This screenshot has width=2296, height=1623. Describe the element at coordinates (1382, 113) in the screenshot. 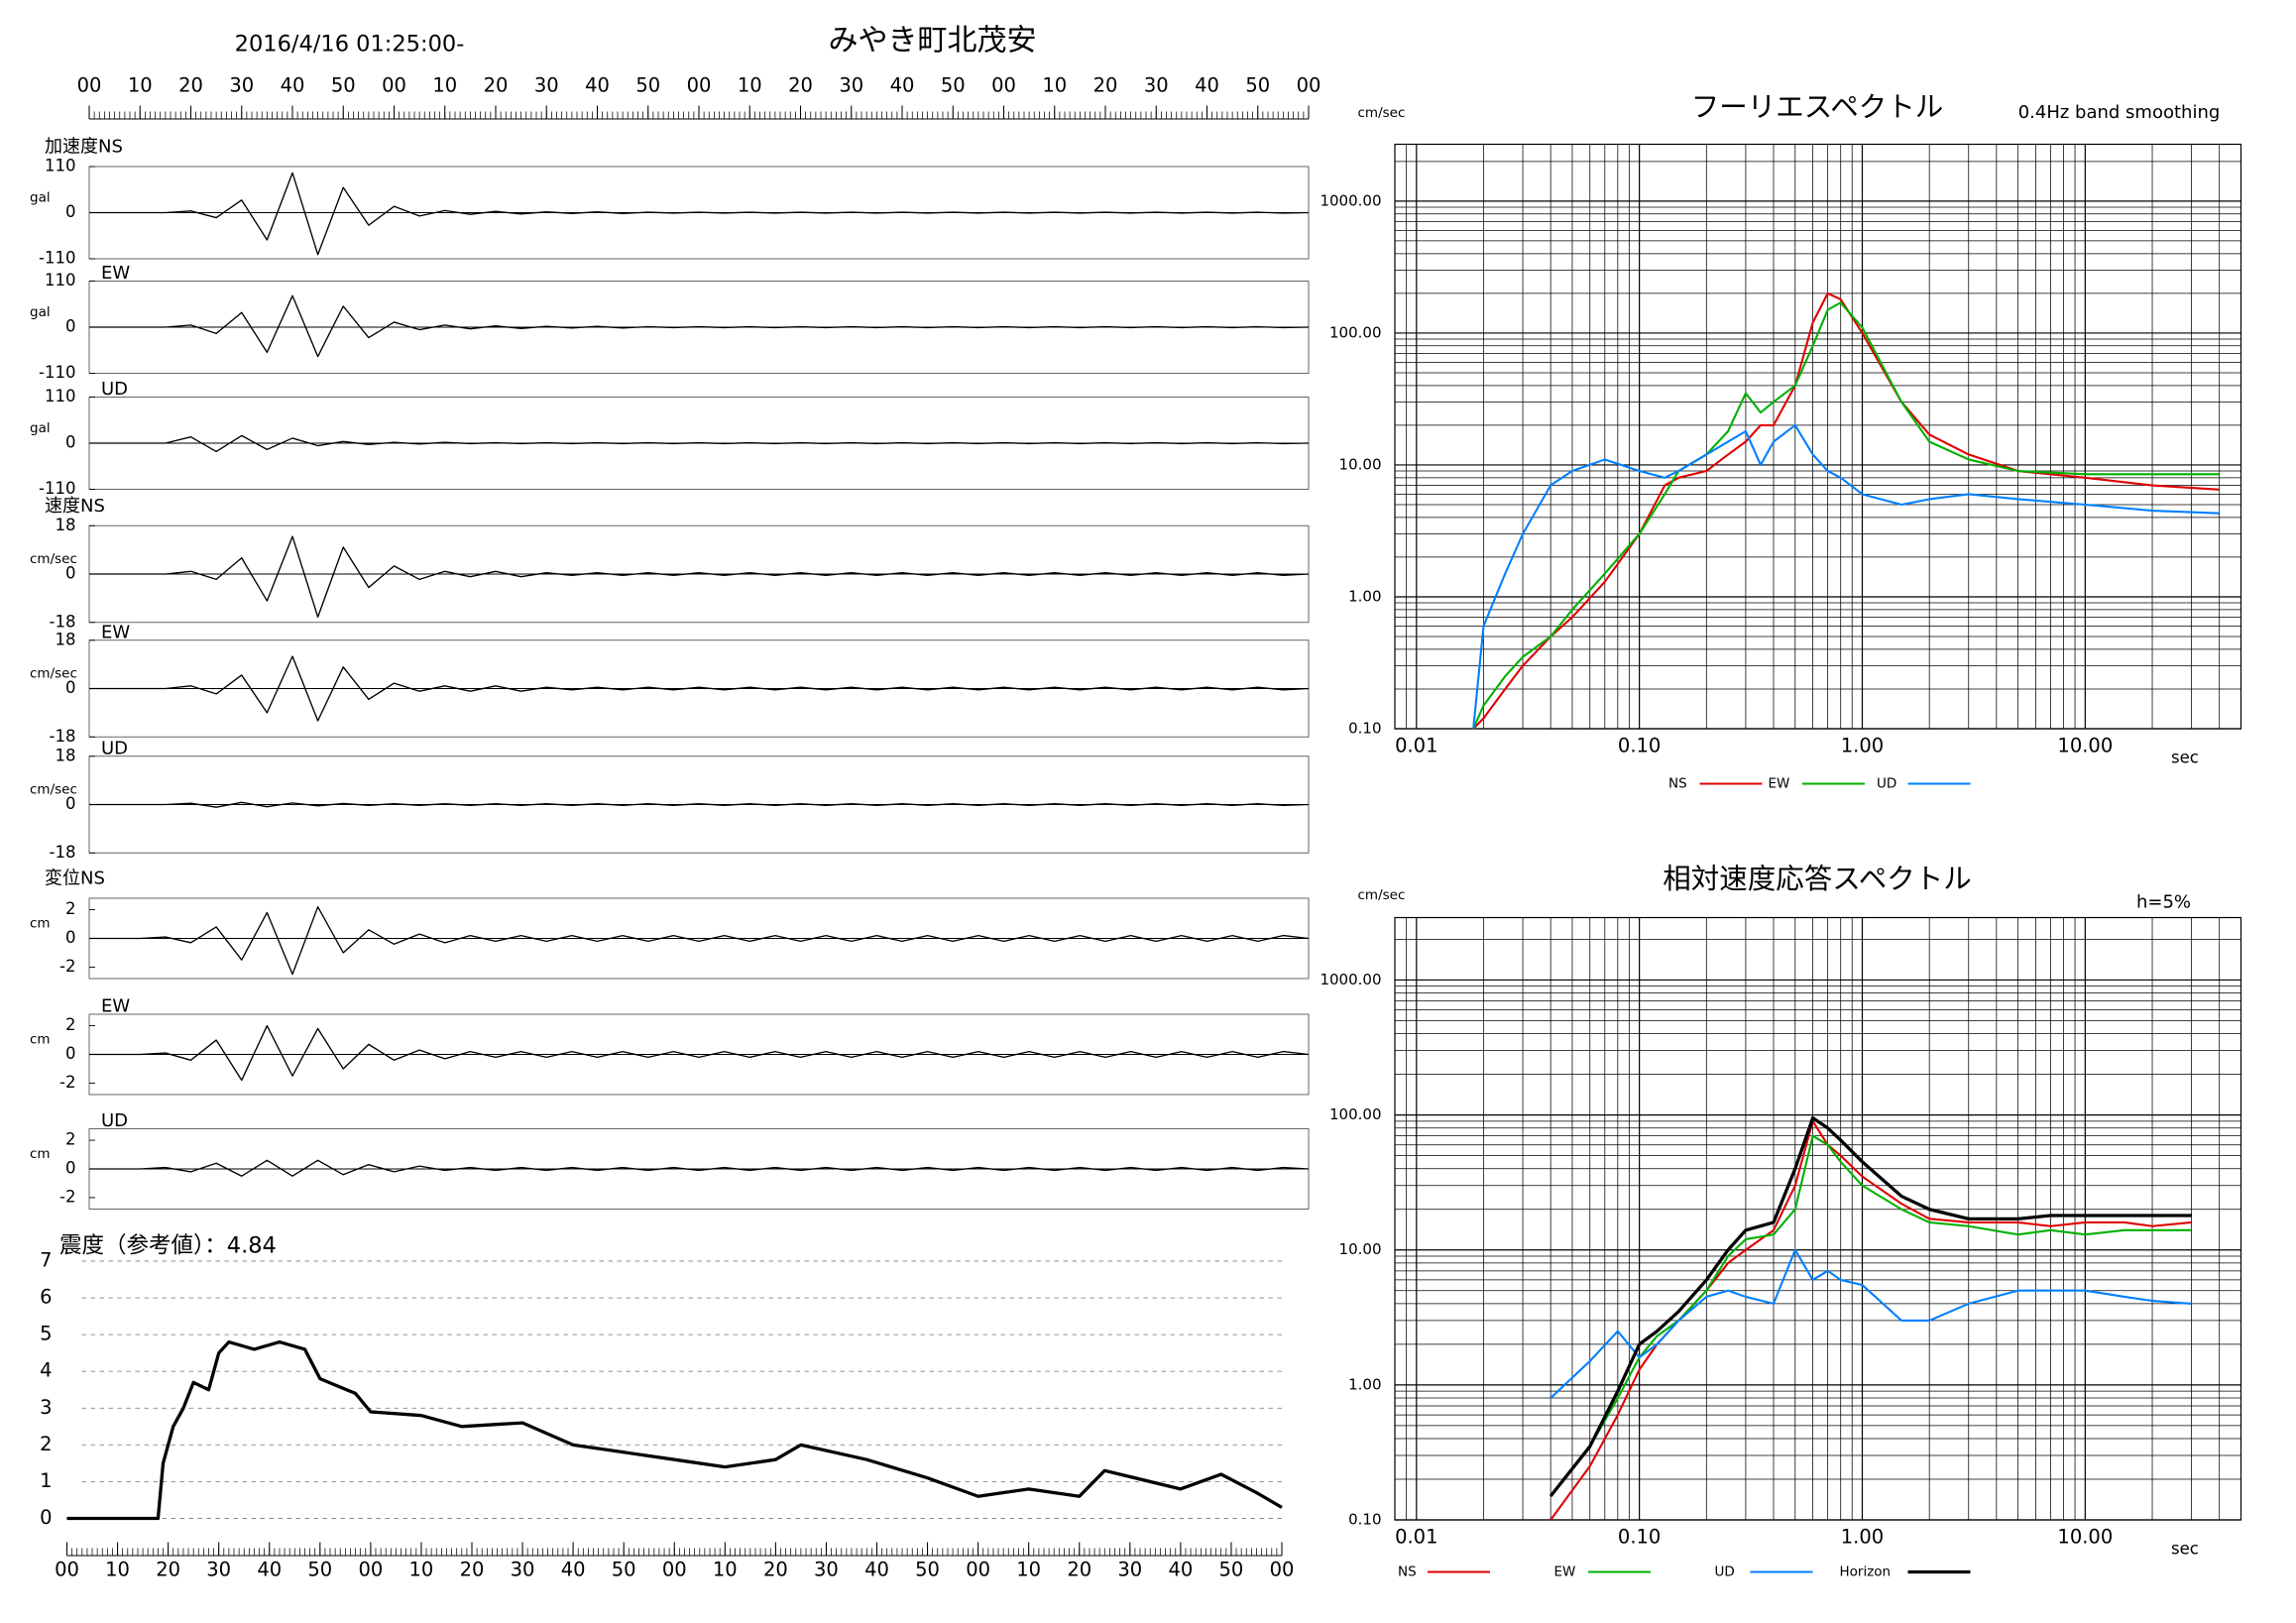

I see `y-axis-label: cm/sec` at that location.